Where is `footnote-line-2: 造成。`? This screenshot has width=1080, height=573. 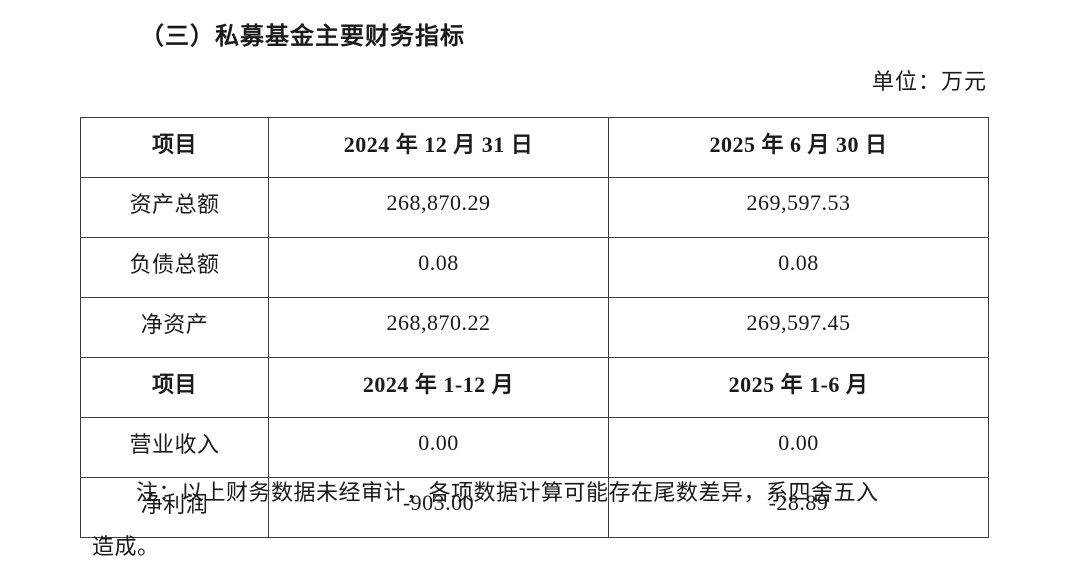
footnote-line-2: 造成。 is located at coordinates (126, 546).